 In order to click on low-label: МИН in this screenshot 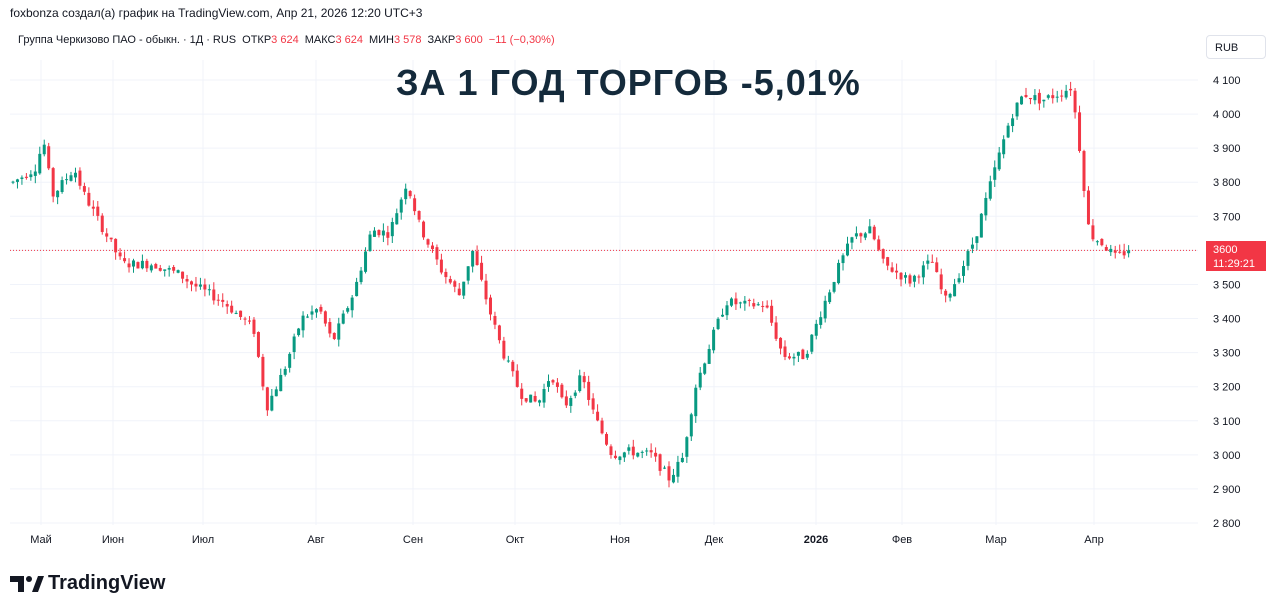, I will do `click(381, 40)`.